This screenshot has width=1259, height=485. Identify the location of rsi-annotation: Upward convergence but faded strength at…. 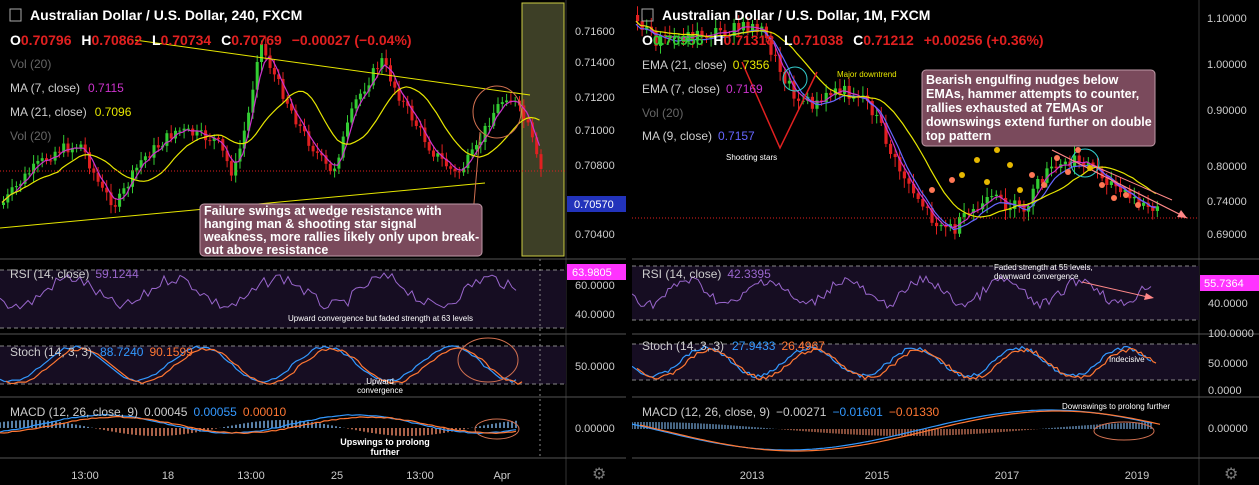
(380, 318).